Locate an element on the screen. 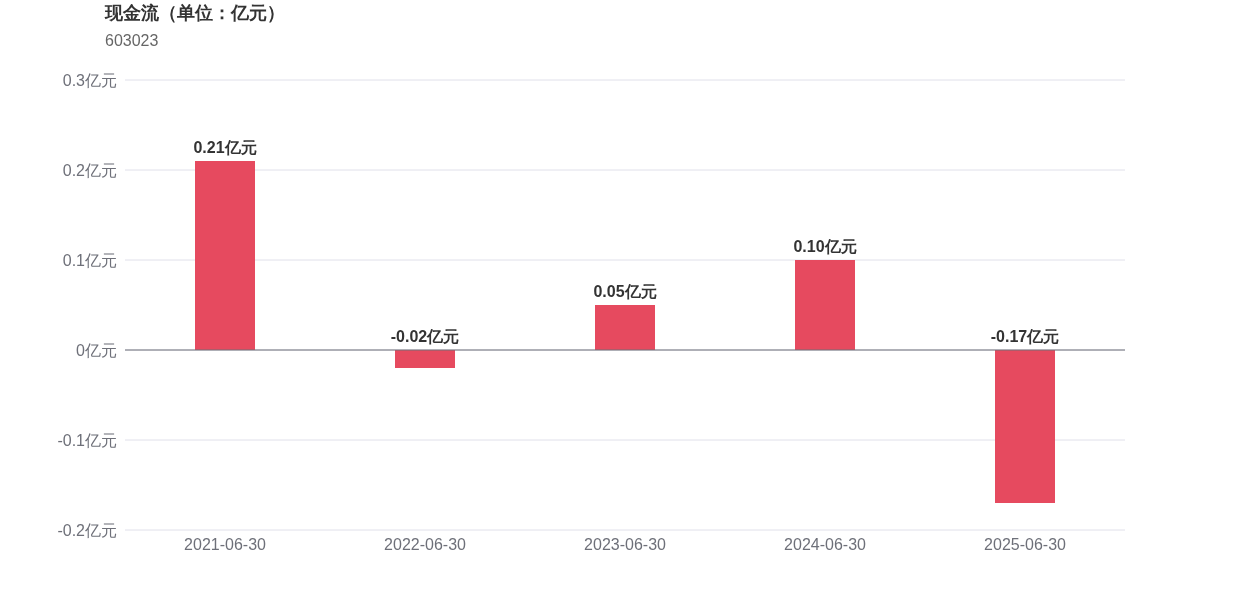 The width and height of the screenshot is (1250, 600). y-tick-label: 0亿元 is located at coordinates (96, 350).